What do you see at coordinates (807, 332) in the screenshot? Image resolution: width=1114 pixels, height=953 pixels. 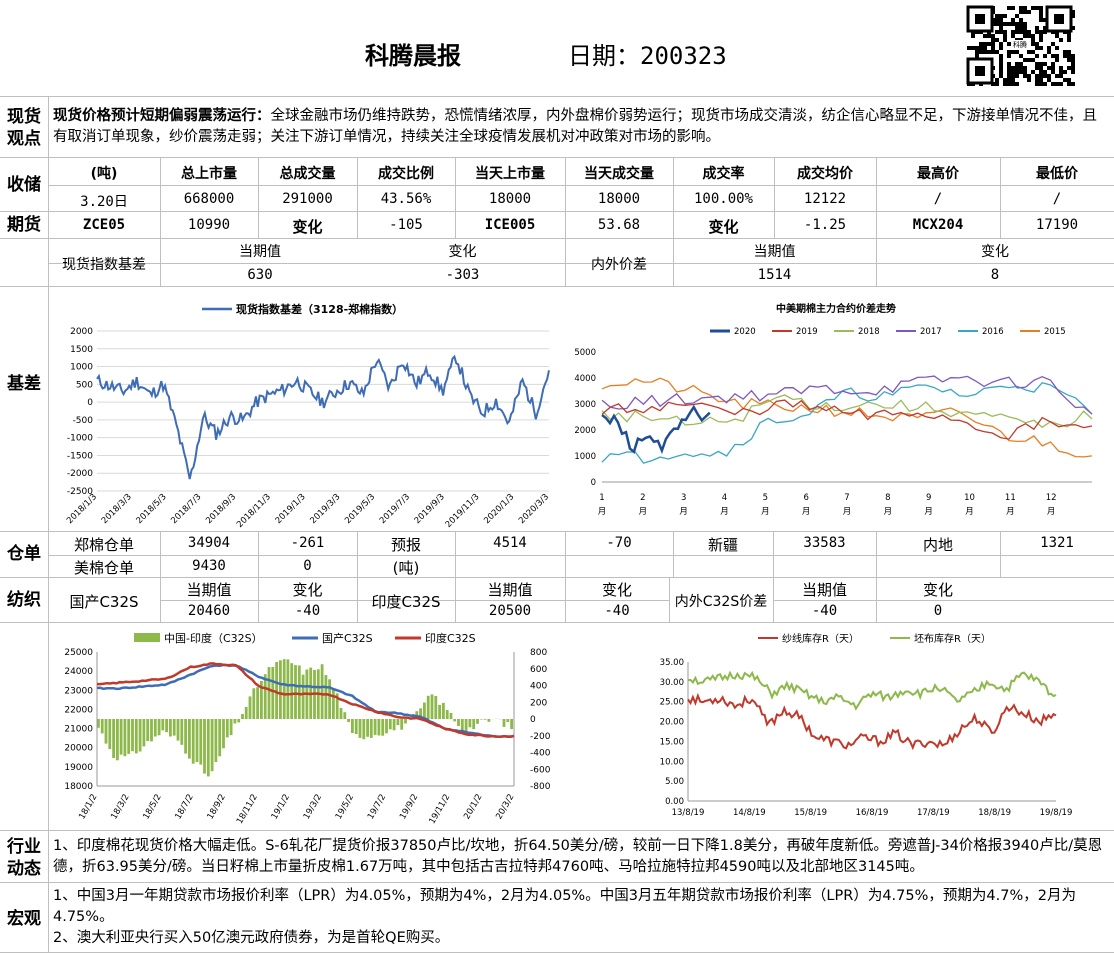 I see `spread-legend-item: 2019` at bounding box center [807, 332].